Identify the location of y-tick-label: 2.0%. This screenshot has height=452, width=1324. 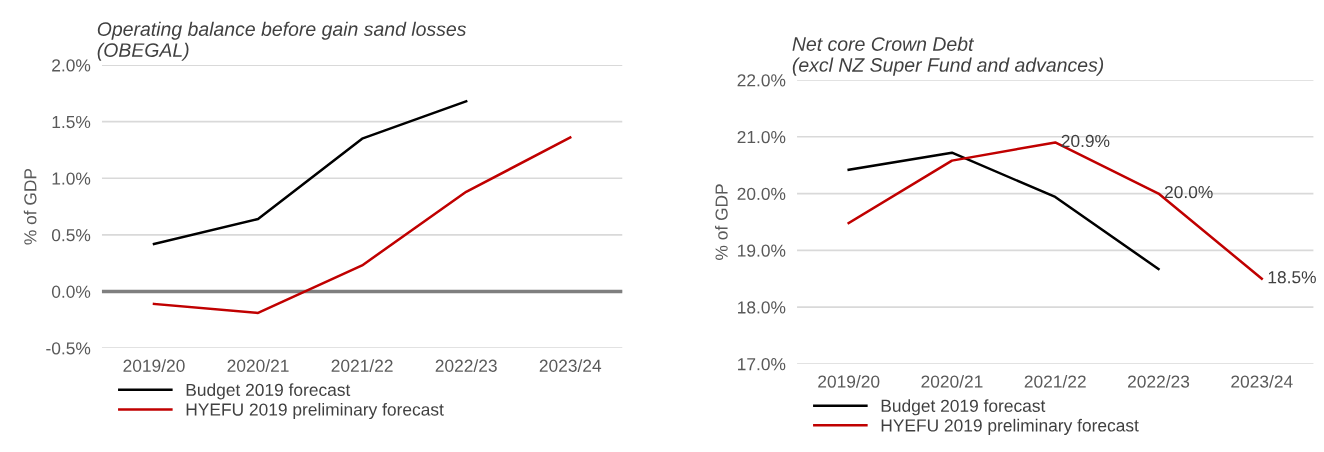
(71, 65).